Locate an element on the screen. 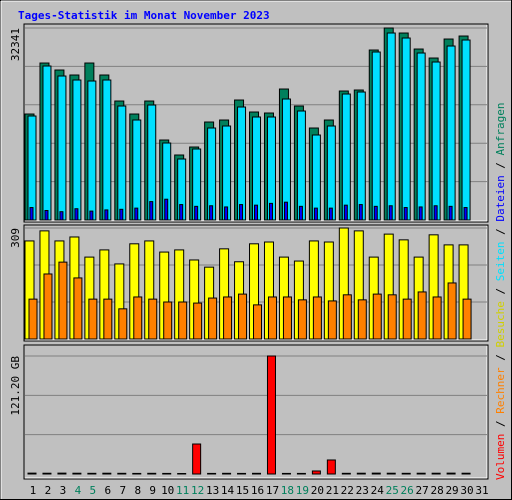 The image size is (512, 500). x-tick-label: 23 is located at coordinates (362, 490).